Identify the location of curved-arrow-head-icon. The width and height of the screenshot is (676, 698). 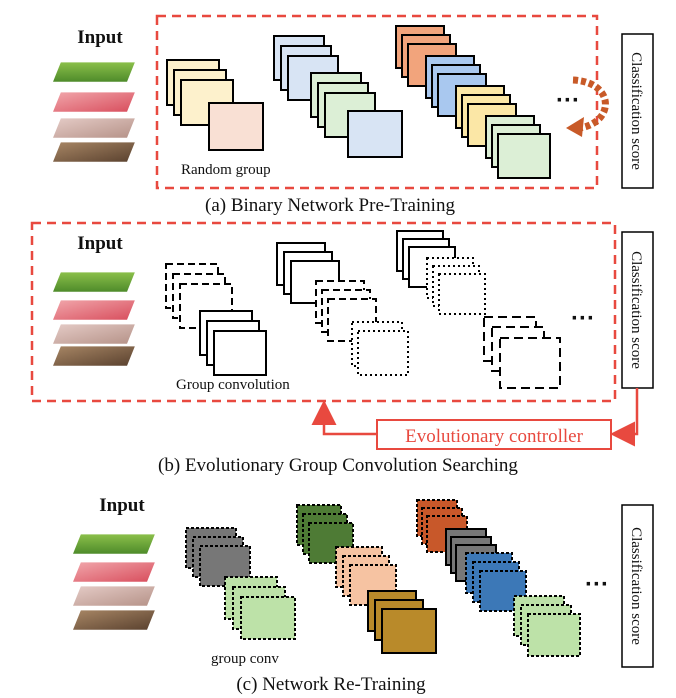
(575, 127).